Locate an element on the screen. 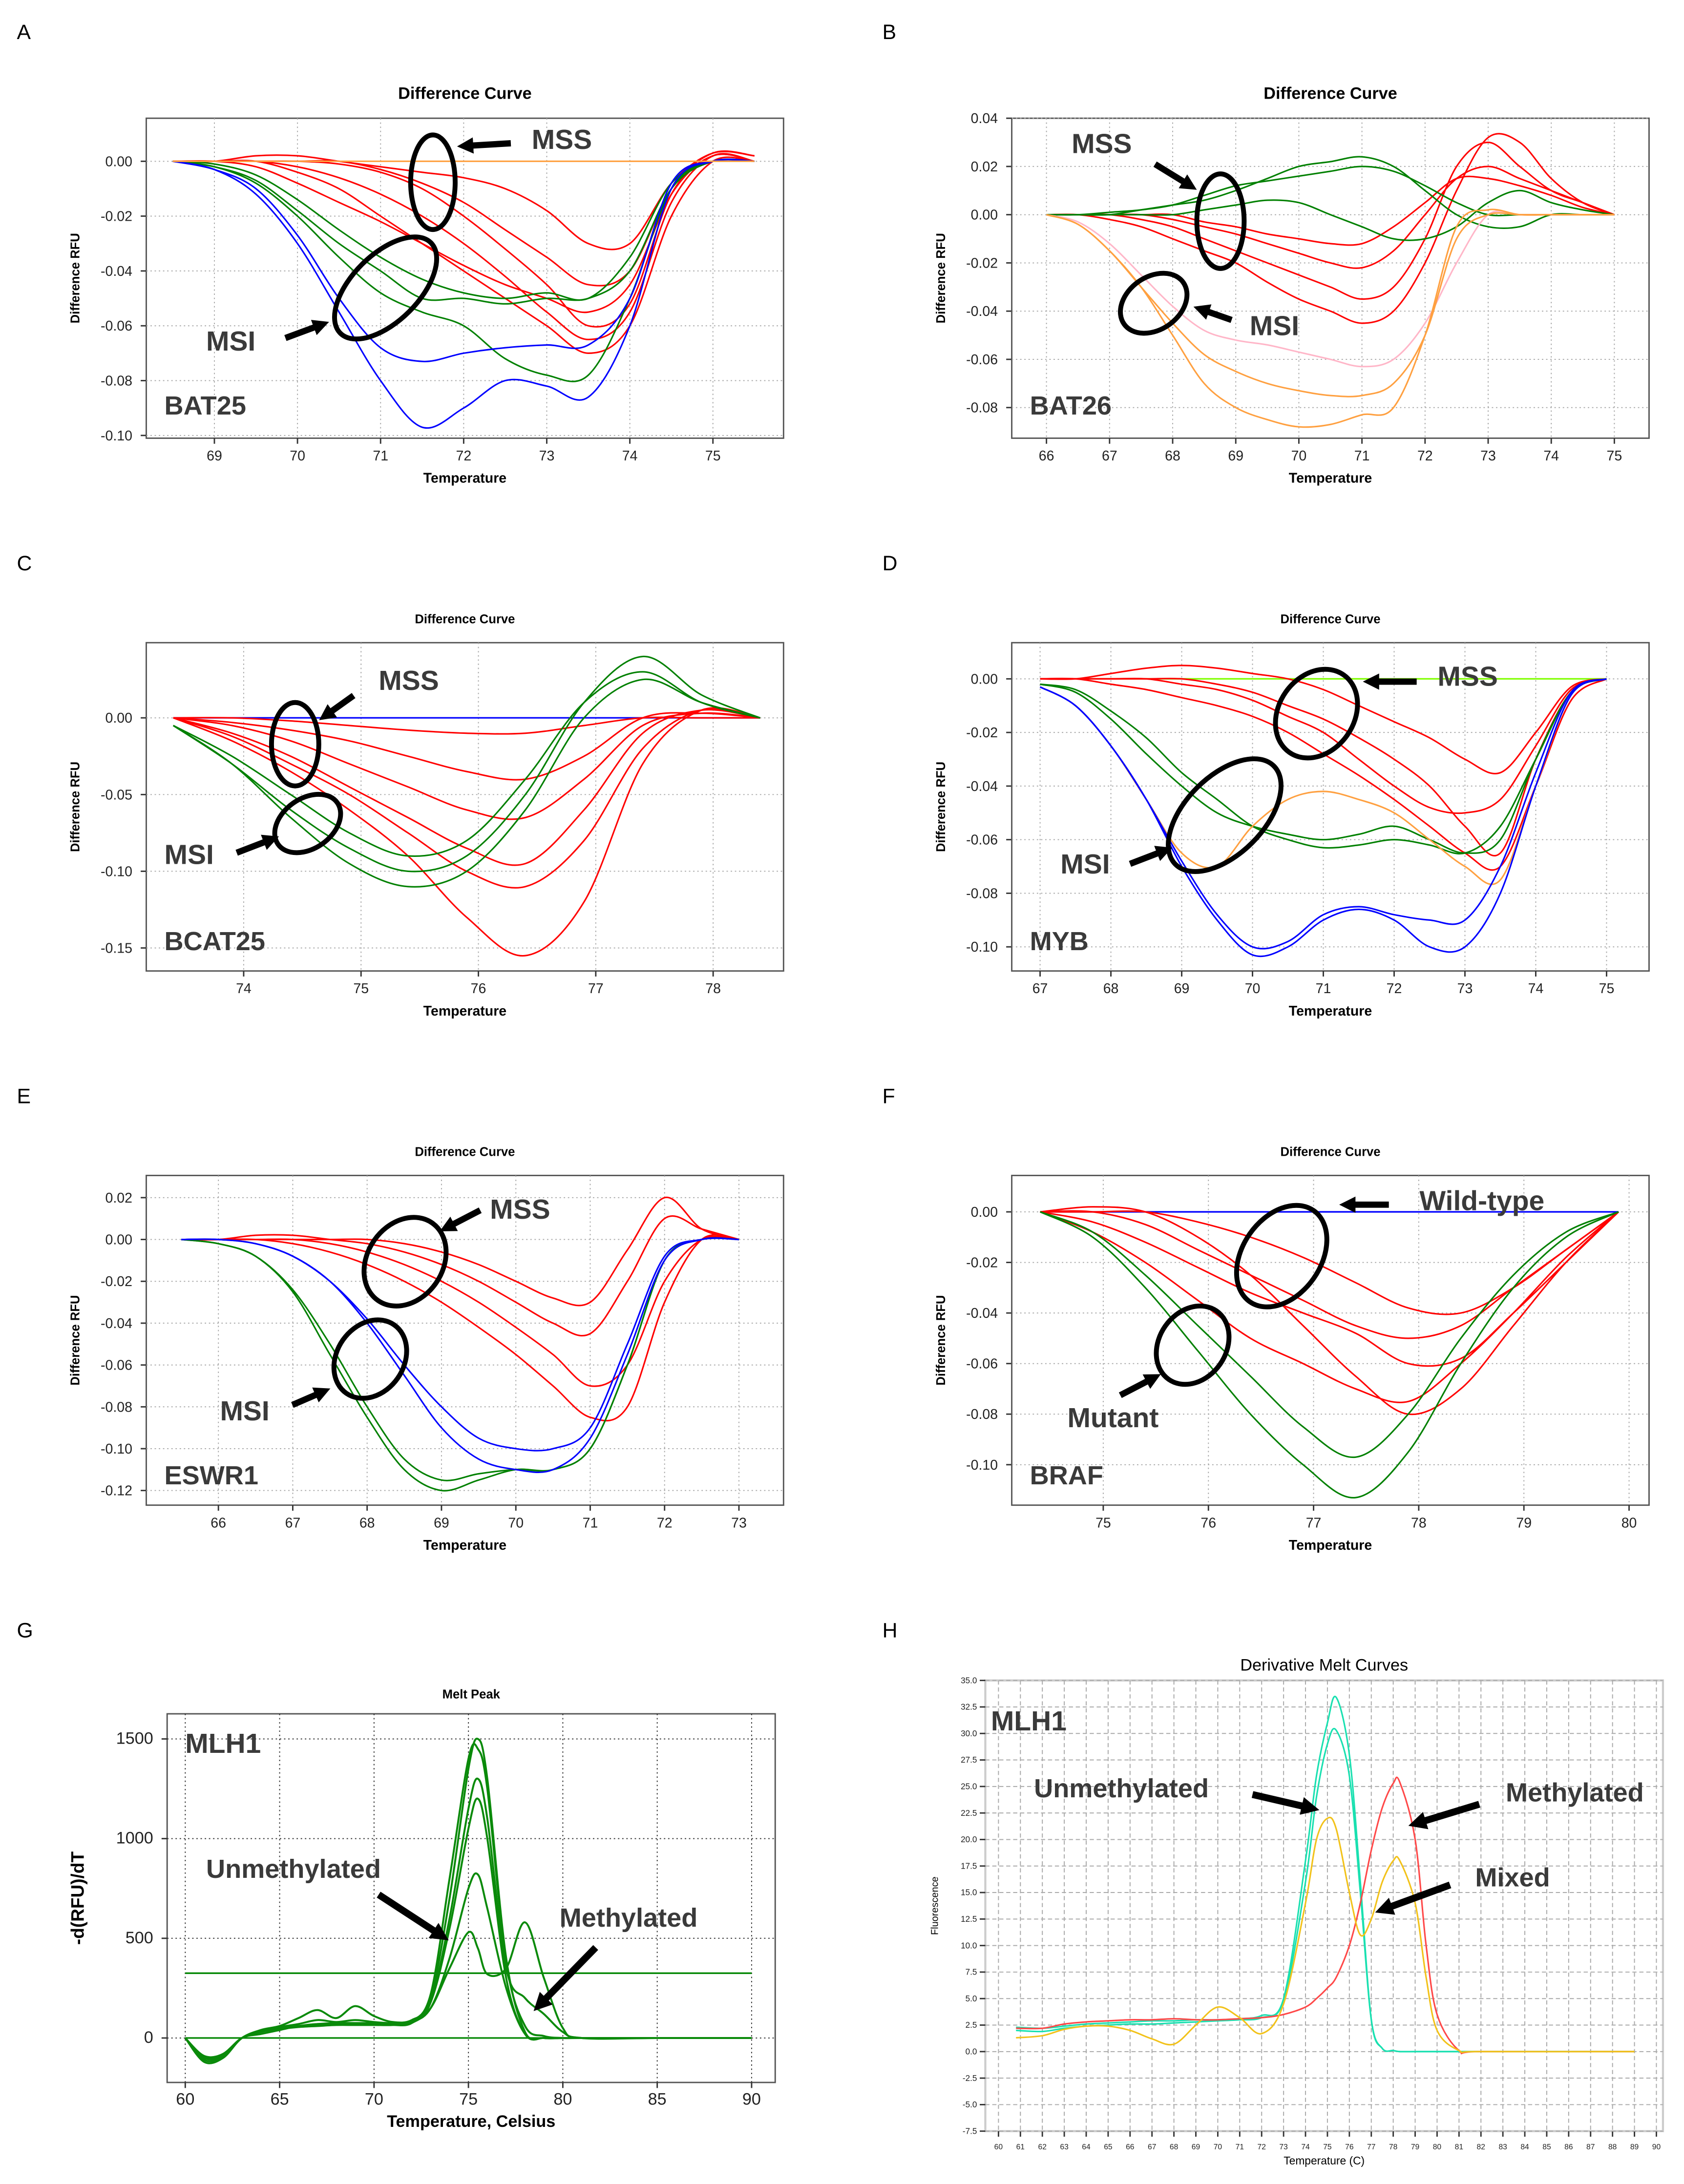 This screenshot has width=1684, height=2184. chart-title: Melt Peak is located at coordinates (471, 1695).